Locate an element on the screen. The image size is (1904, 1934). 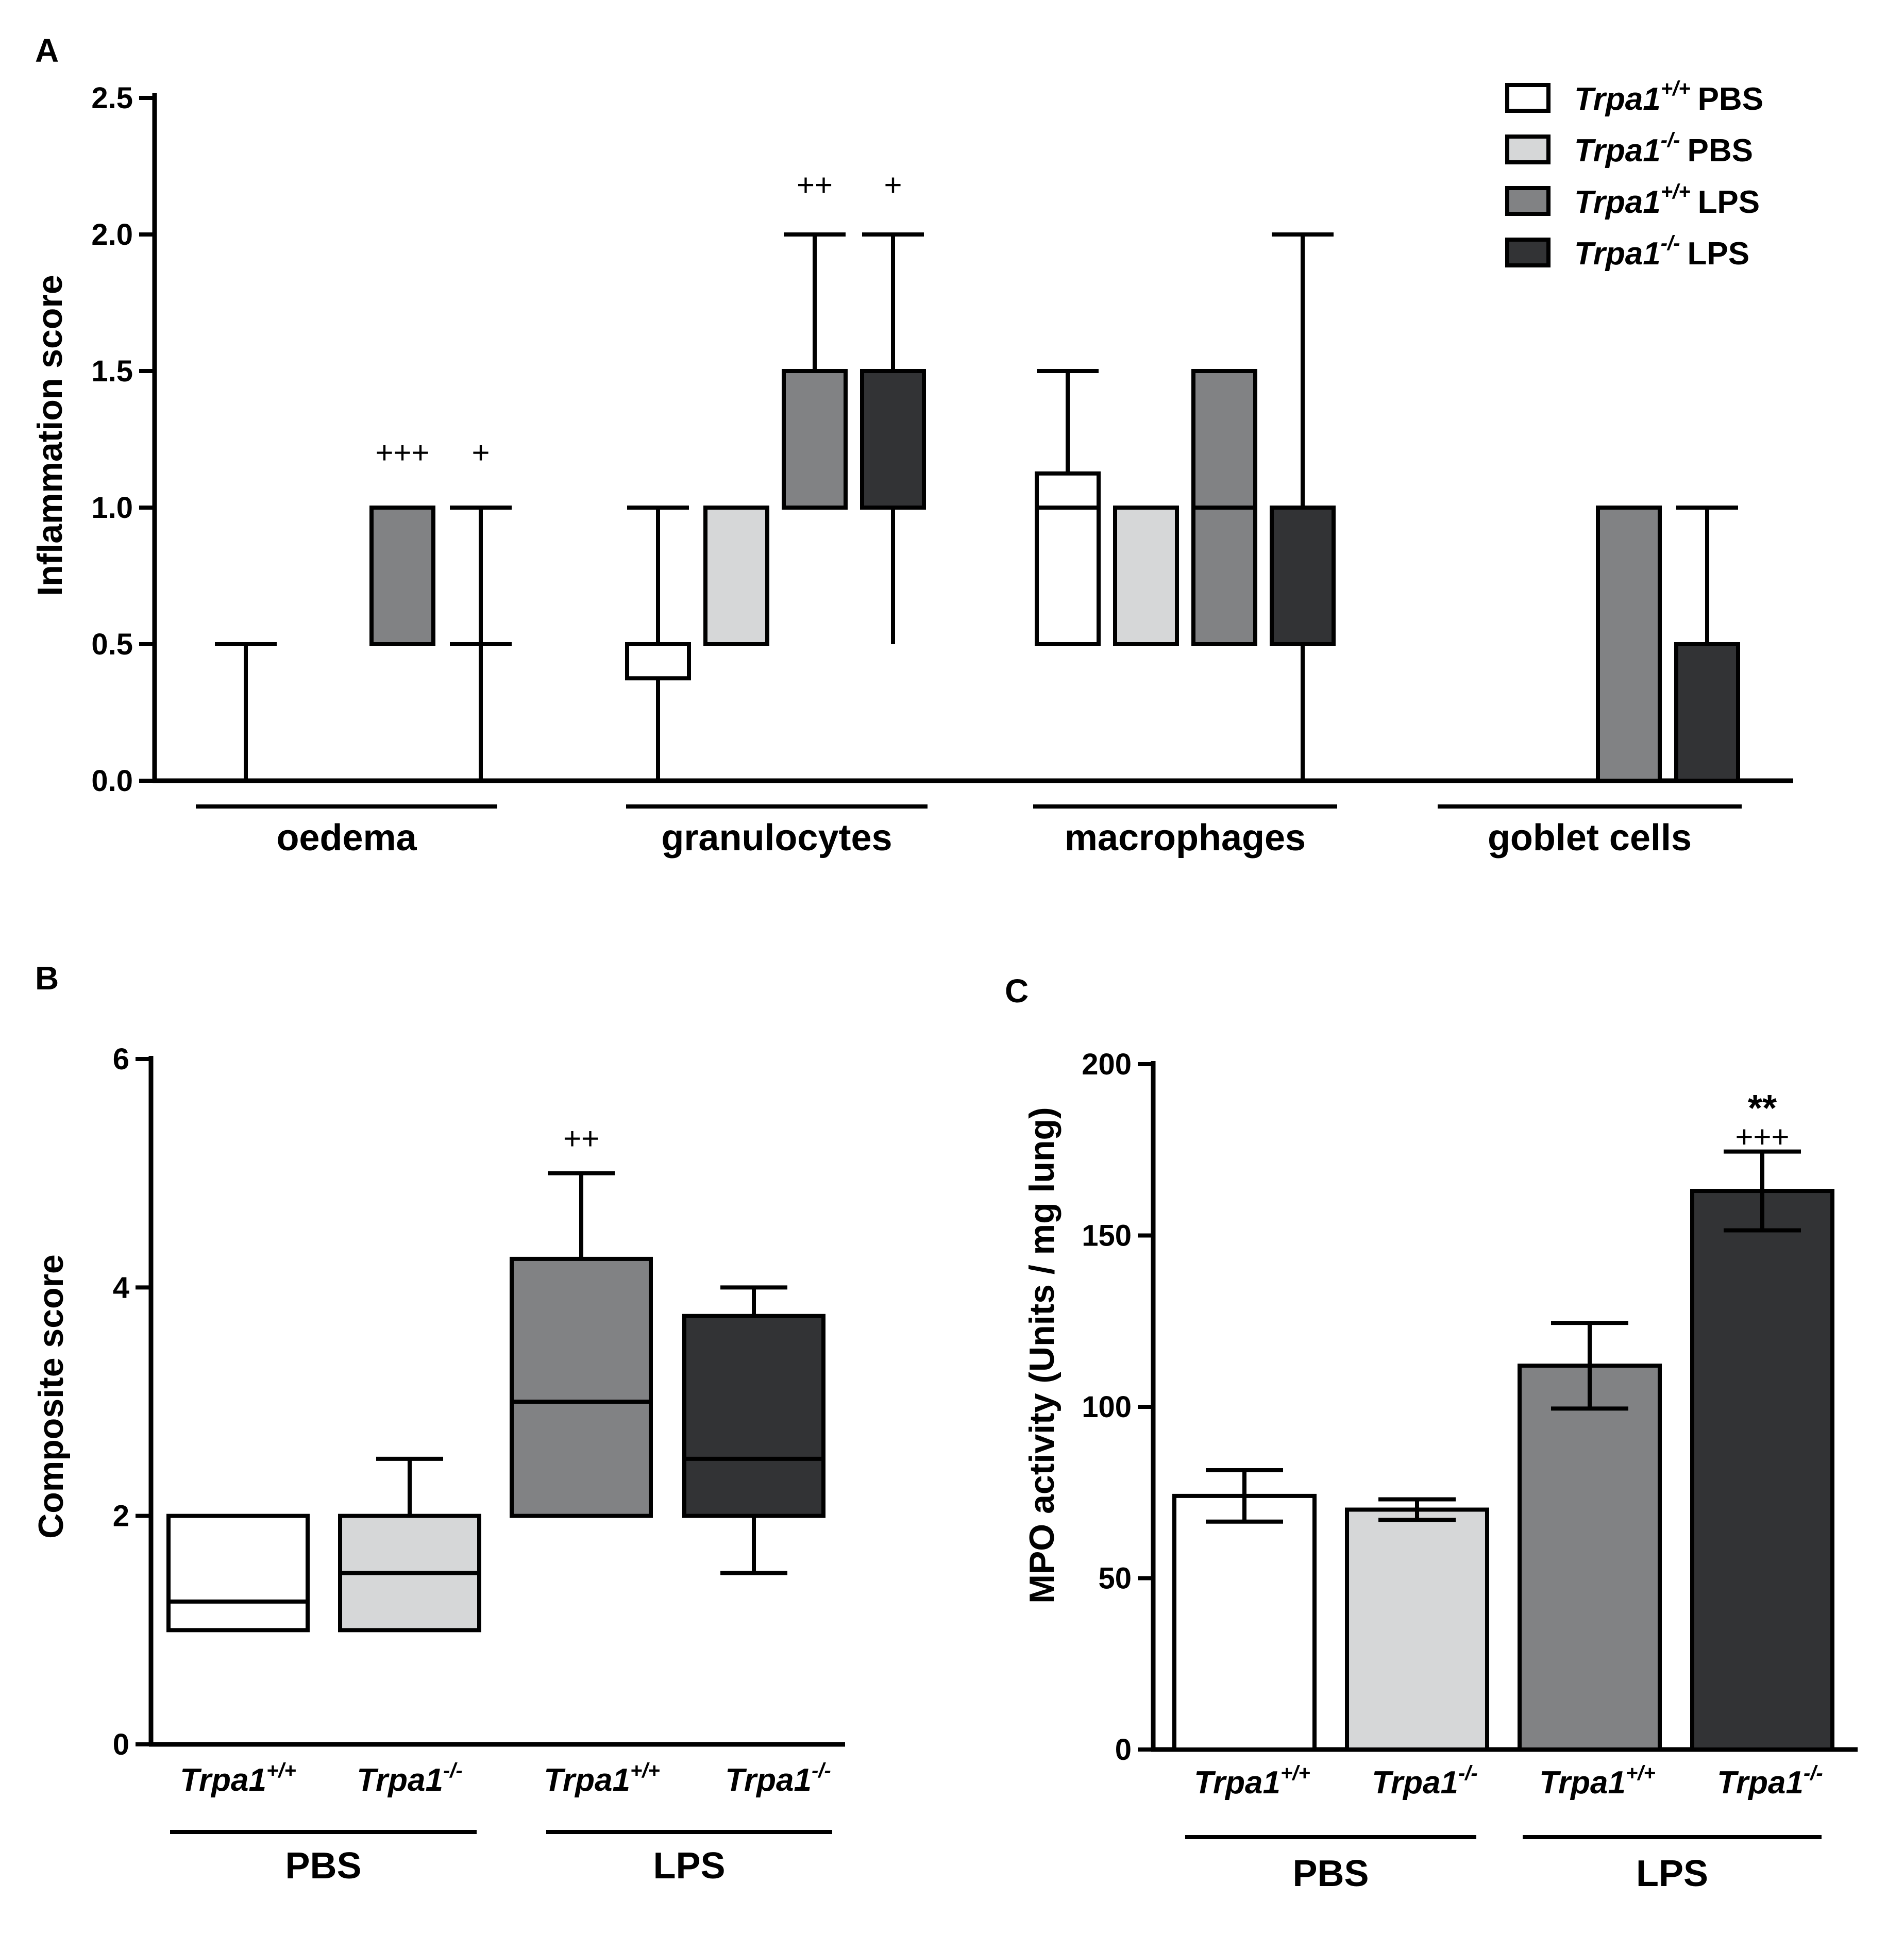
legend-entry: Trpa1+/+ LPS is located at coordinates (1667, 200).